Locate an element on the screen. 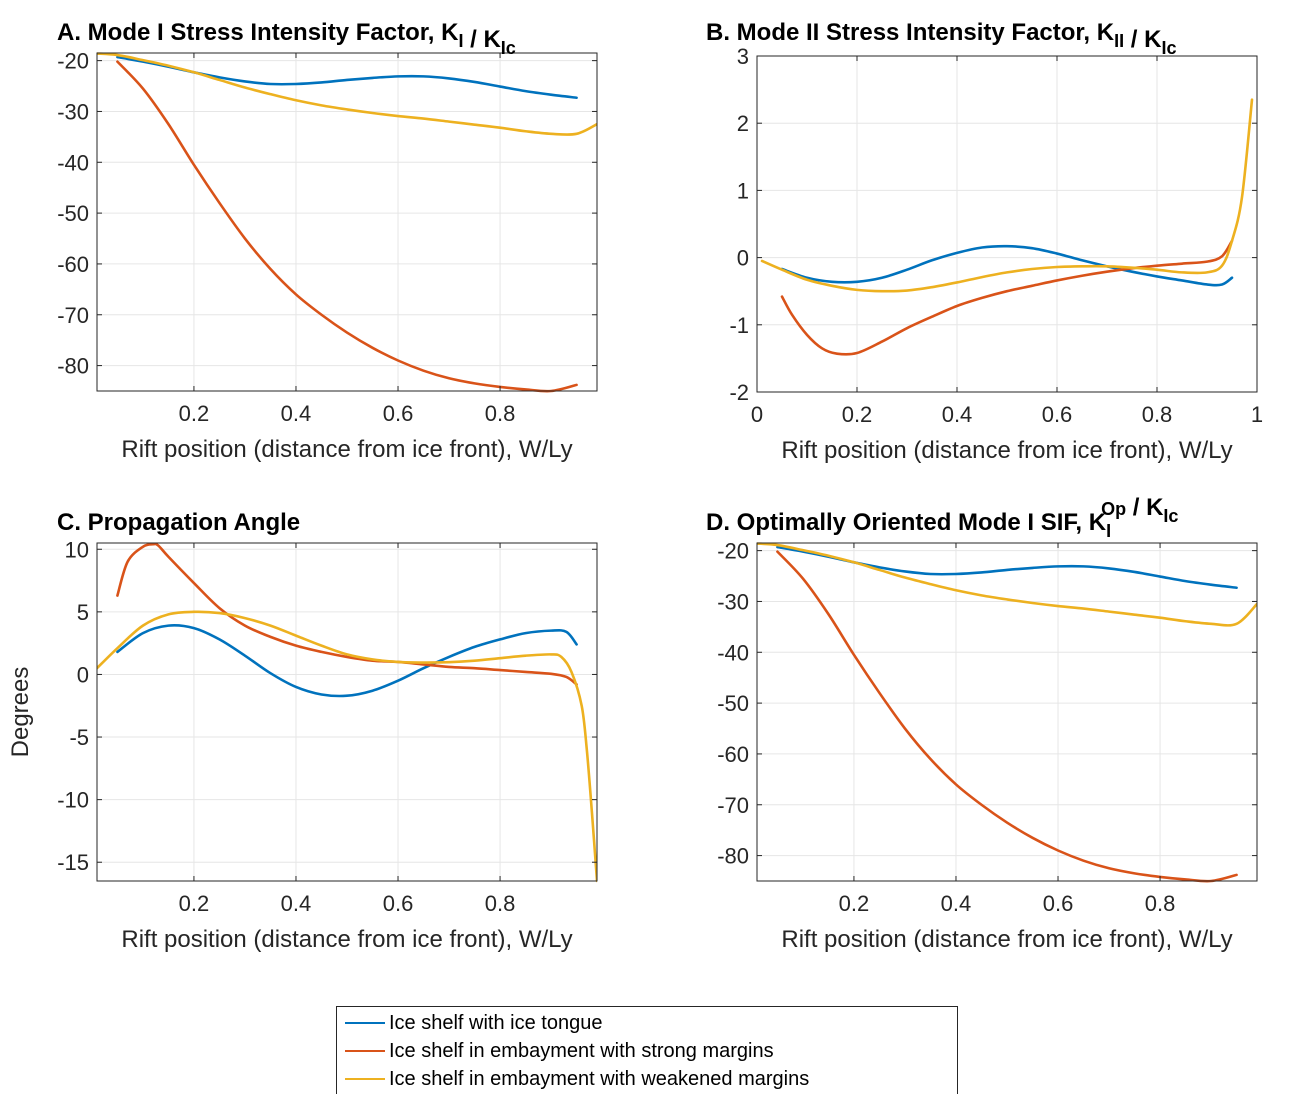 Image resolution: width=1316 pixels, height=1094 pixels. y-tick-label: 1 is located at coordinates (743, 190).